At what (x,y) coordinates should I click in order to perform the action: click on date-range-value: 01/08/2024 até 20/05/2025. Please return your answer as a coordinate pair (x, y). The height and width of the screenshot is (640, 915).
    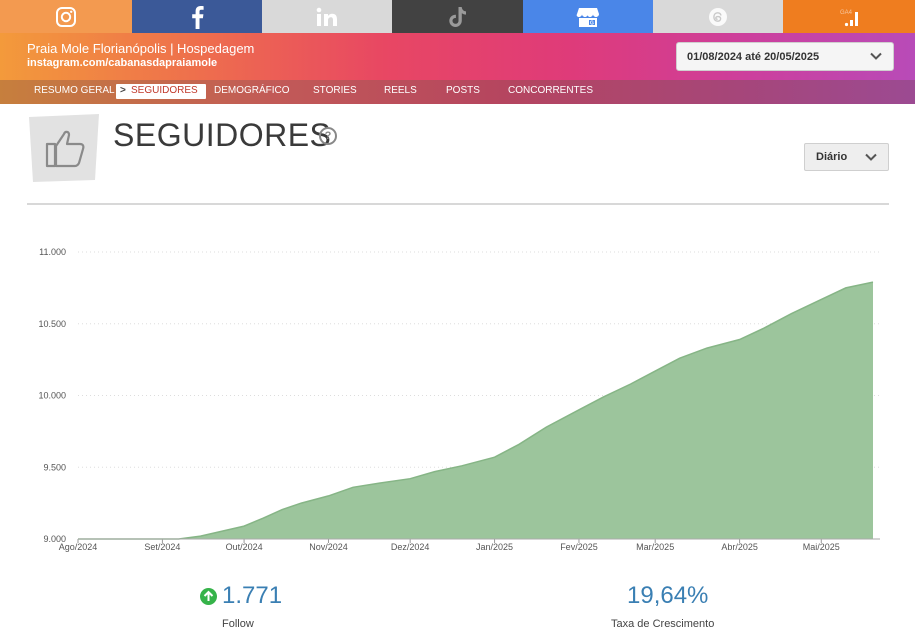
    Looking at the image, I should click on (753, 57).